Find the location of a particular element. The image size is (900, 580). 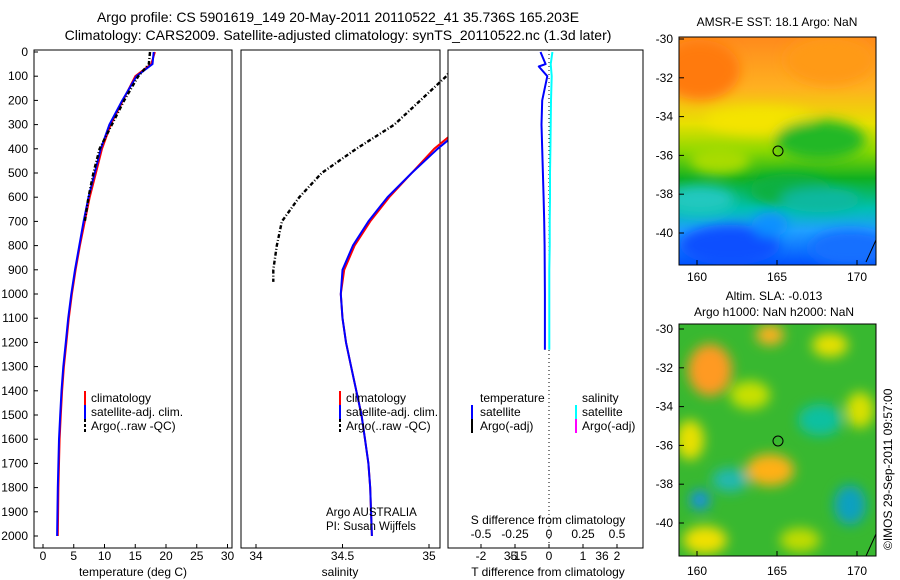

salinity-x-axis: 34 34.5 35 35.5 36 is located at coordinates (429, 553).